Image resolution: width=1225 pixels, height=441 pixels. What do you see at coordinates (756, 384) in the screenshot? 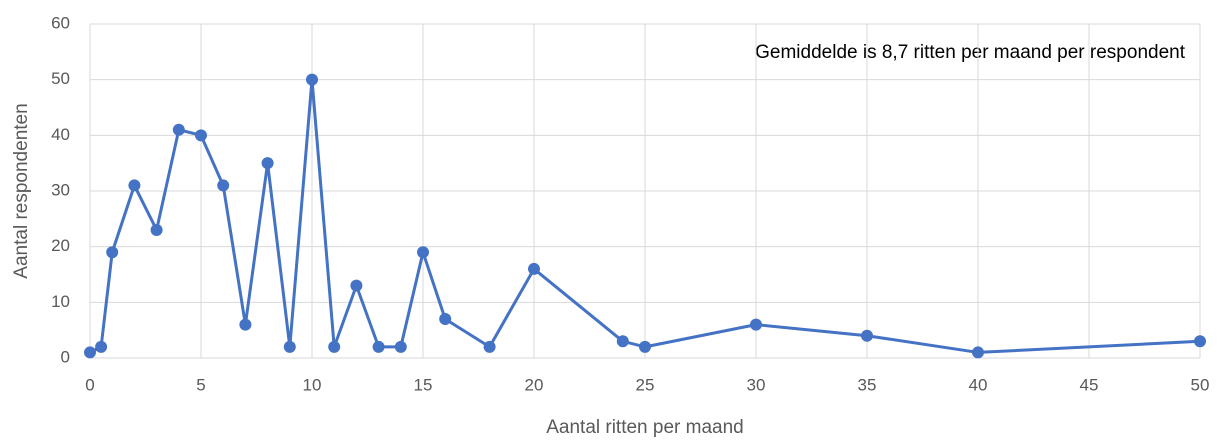
I see `x-tick-label: 30` at bounding box center [756, 384].